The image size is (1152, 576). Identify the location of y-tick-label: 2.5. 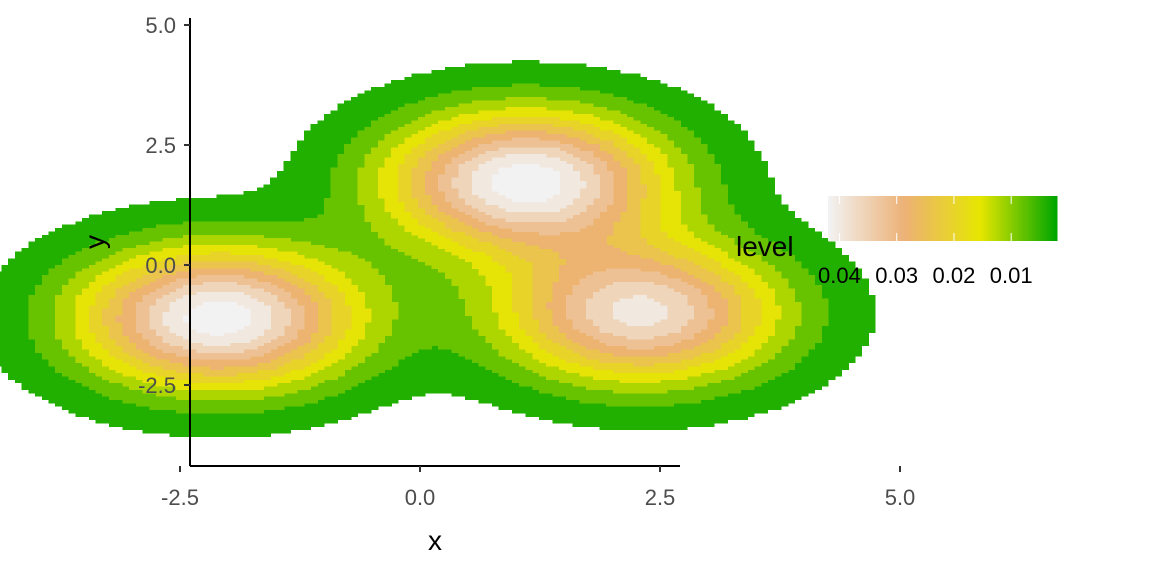
(160, 145).